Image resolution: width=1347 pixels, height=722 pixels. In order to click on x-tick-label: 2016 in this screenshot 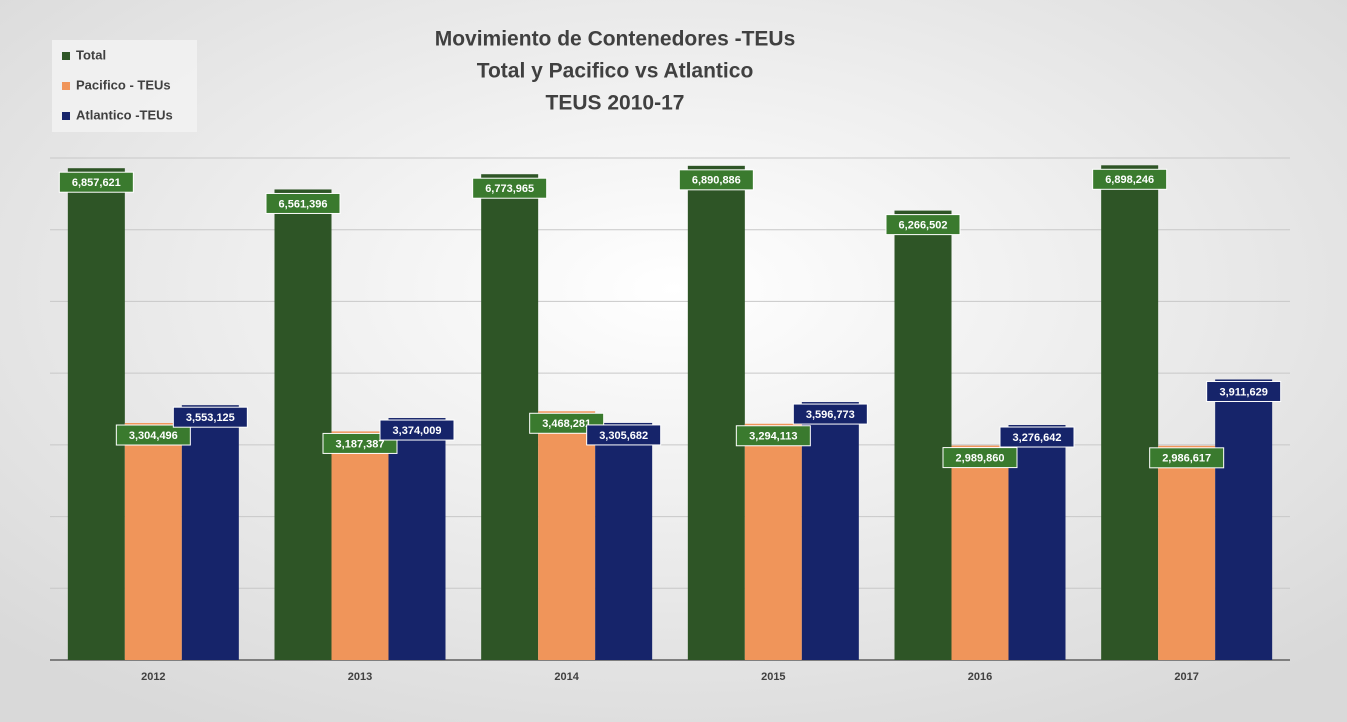, I will do `click(980, 677)`.